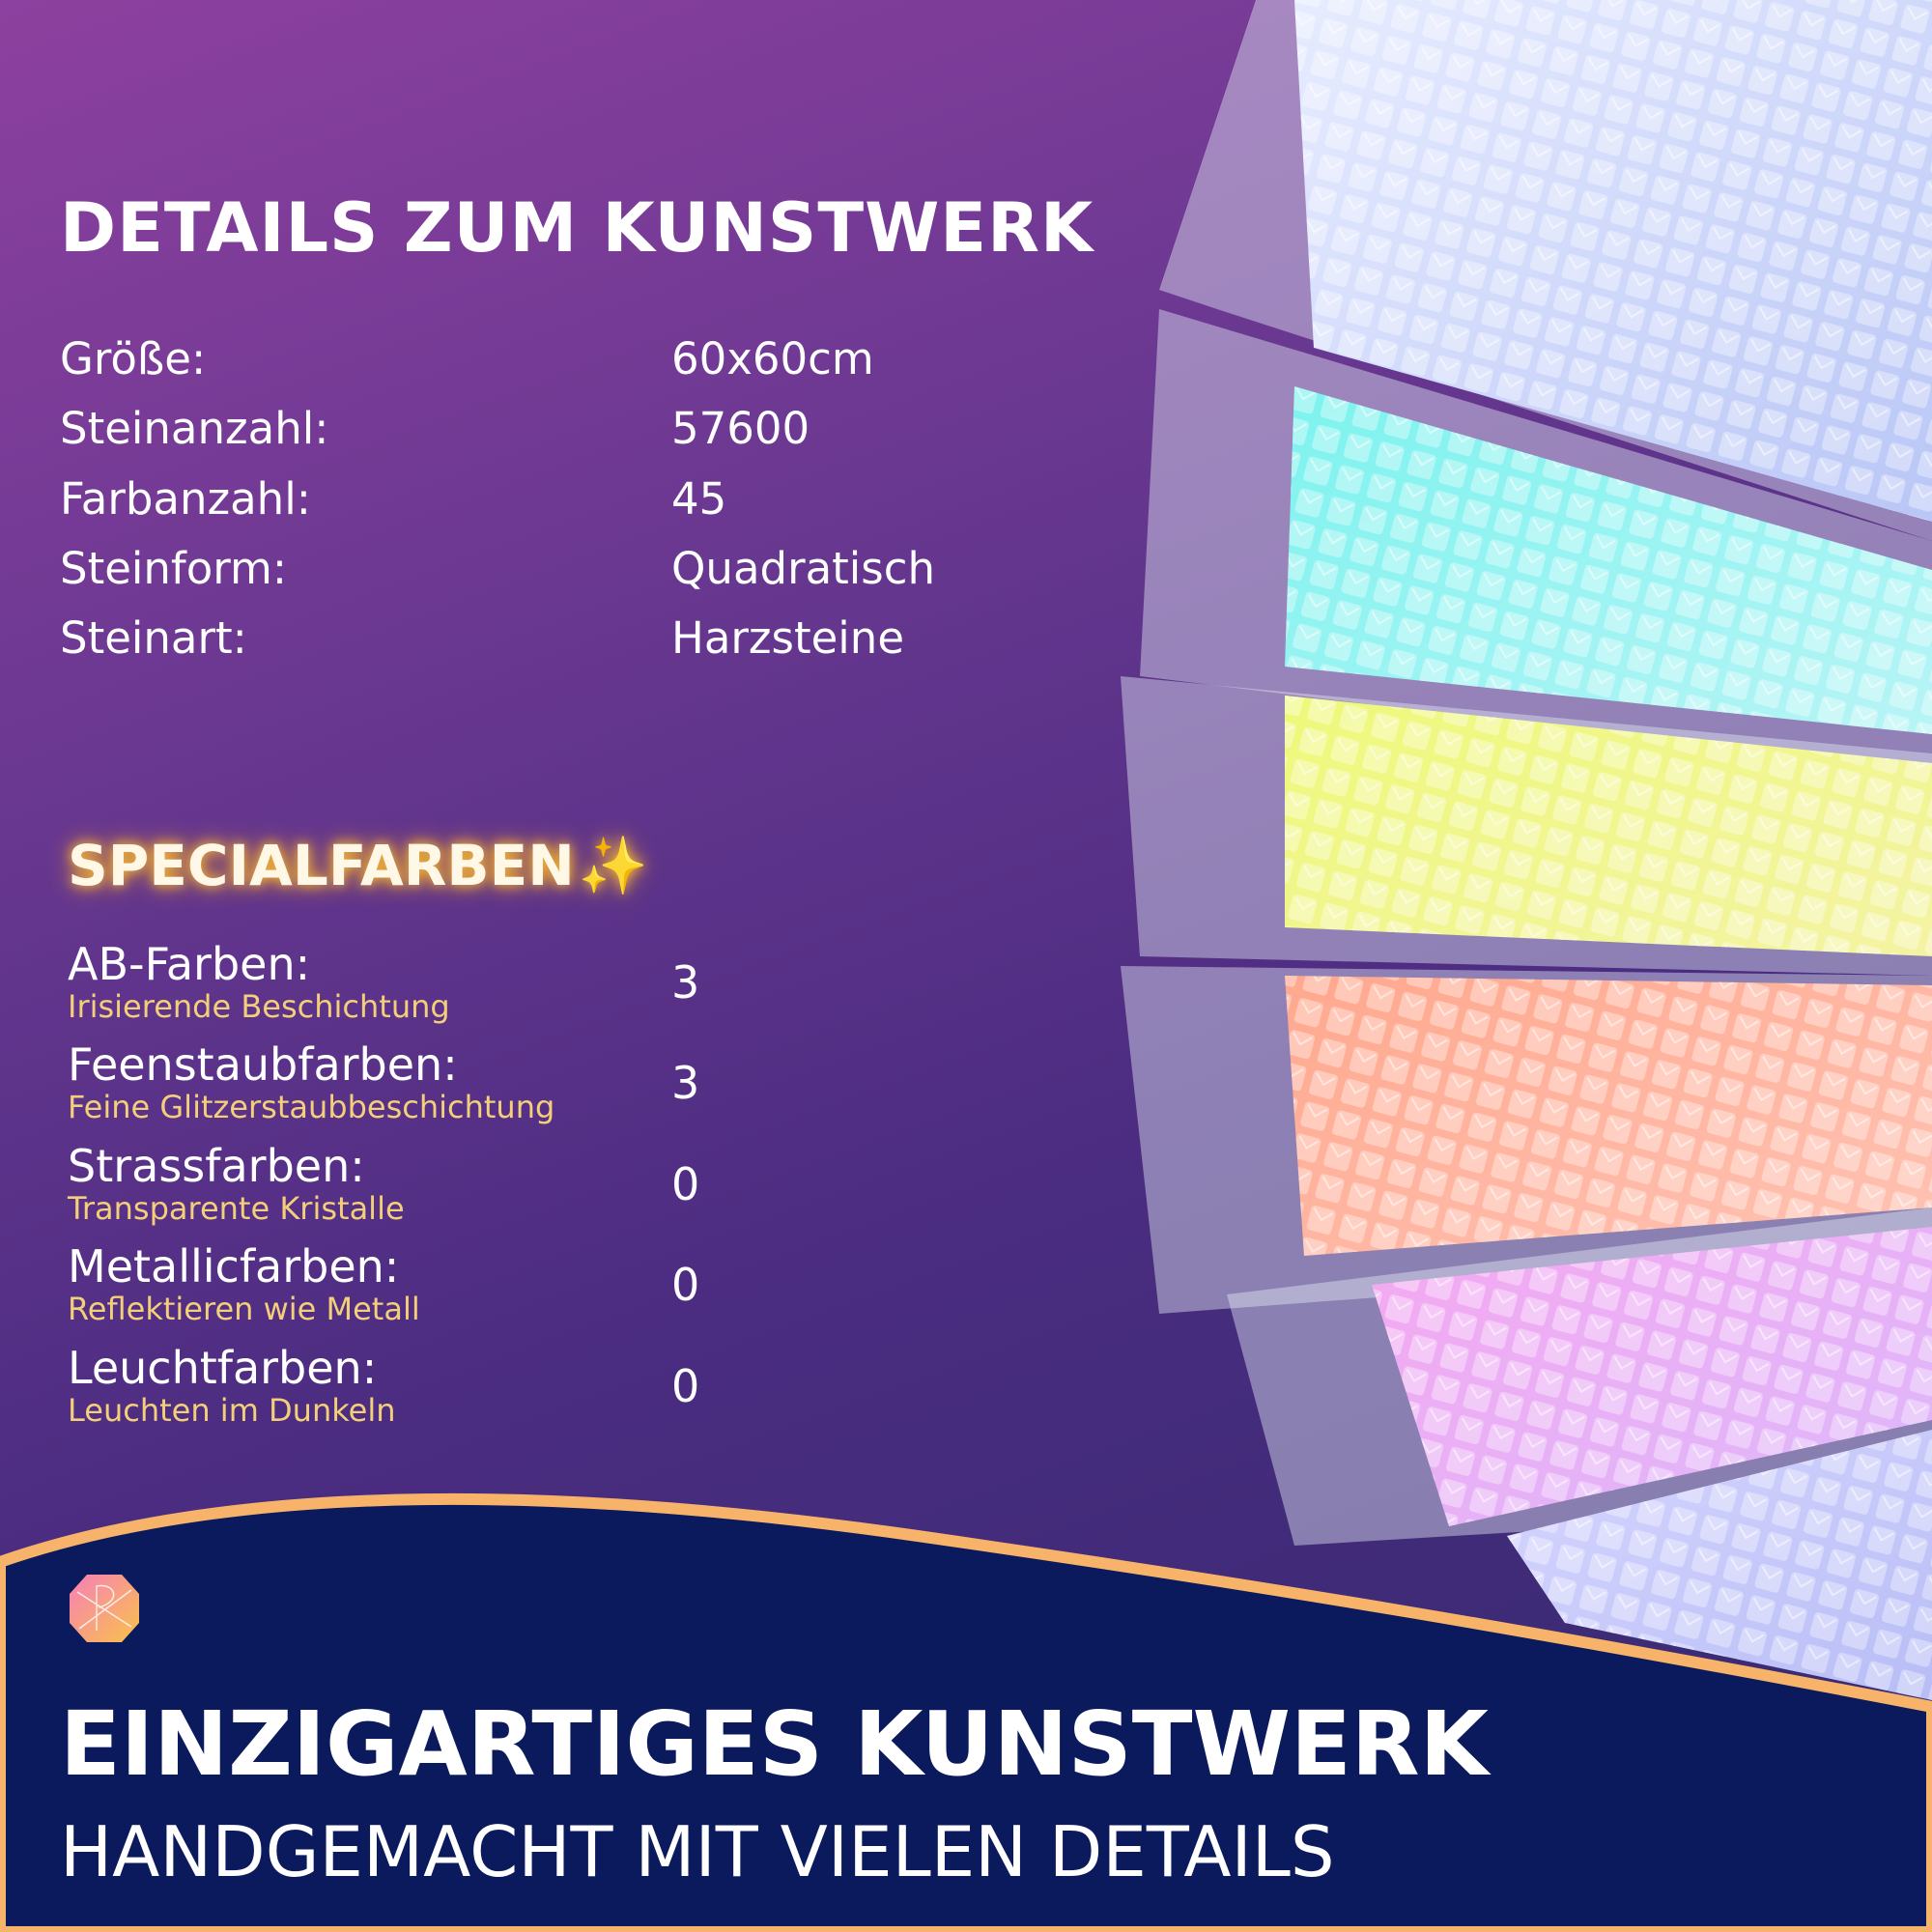  Describe the element at coordinates (189, 964) in the screenshot. I see `special-label: AB-Farben:` at that location.